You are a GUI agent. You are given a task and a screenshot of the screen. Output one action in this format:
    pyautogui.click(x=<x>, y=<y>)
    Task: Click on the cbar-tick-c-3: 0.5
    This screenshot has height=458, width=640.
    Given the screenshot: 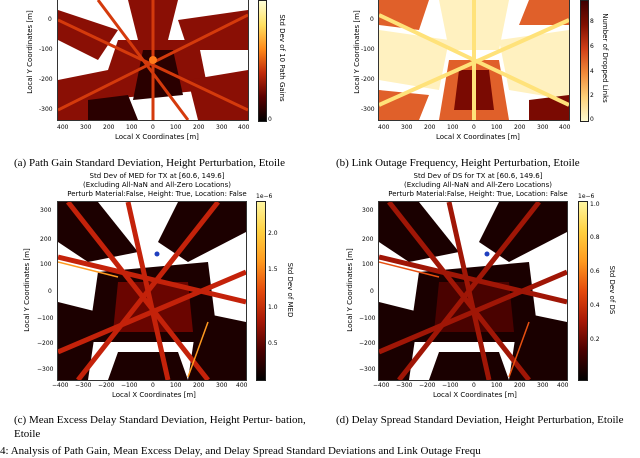 What is the action you would take?
    pyautogui.click(x=273, y=343)
    